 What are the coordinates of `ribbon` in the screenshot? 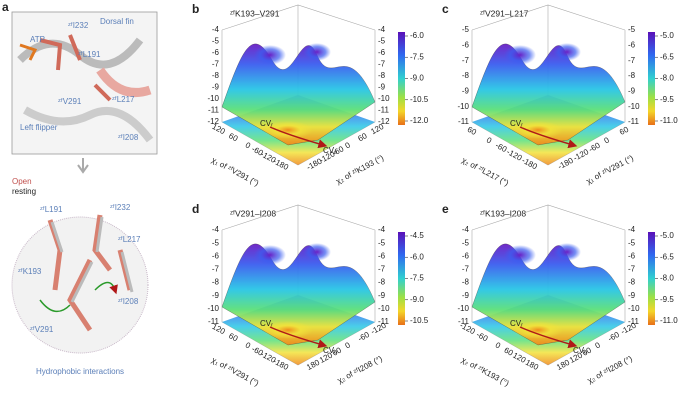 It's located at (88, 124).